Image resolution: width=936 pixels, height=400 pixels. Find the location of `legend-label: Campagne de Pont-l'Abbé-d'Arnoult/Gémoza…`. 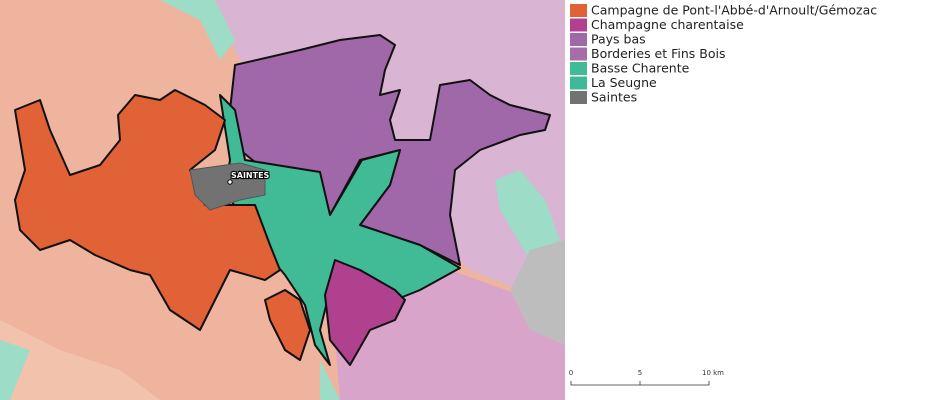

legend-label: Campagne de Pont-l'Abbé-d'Arnoult/Gémoza… is located at coordinates (734, 10).